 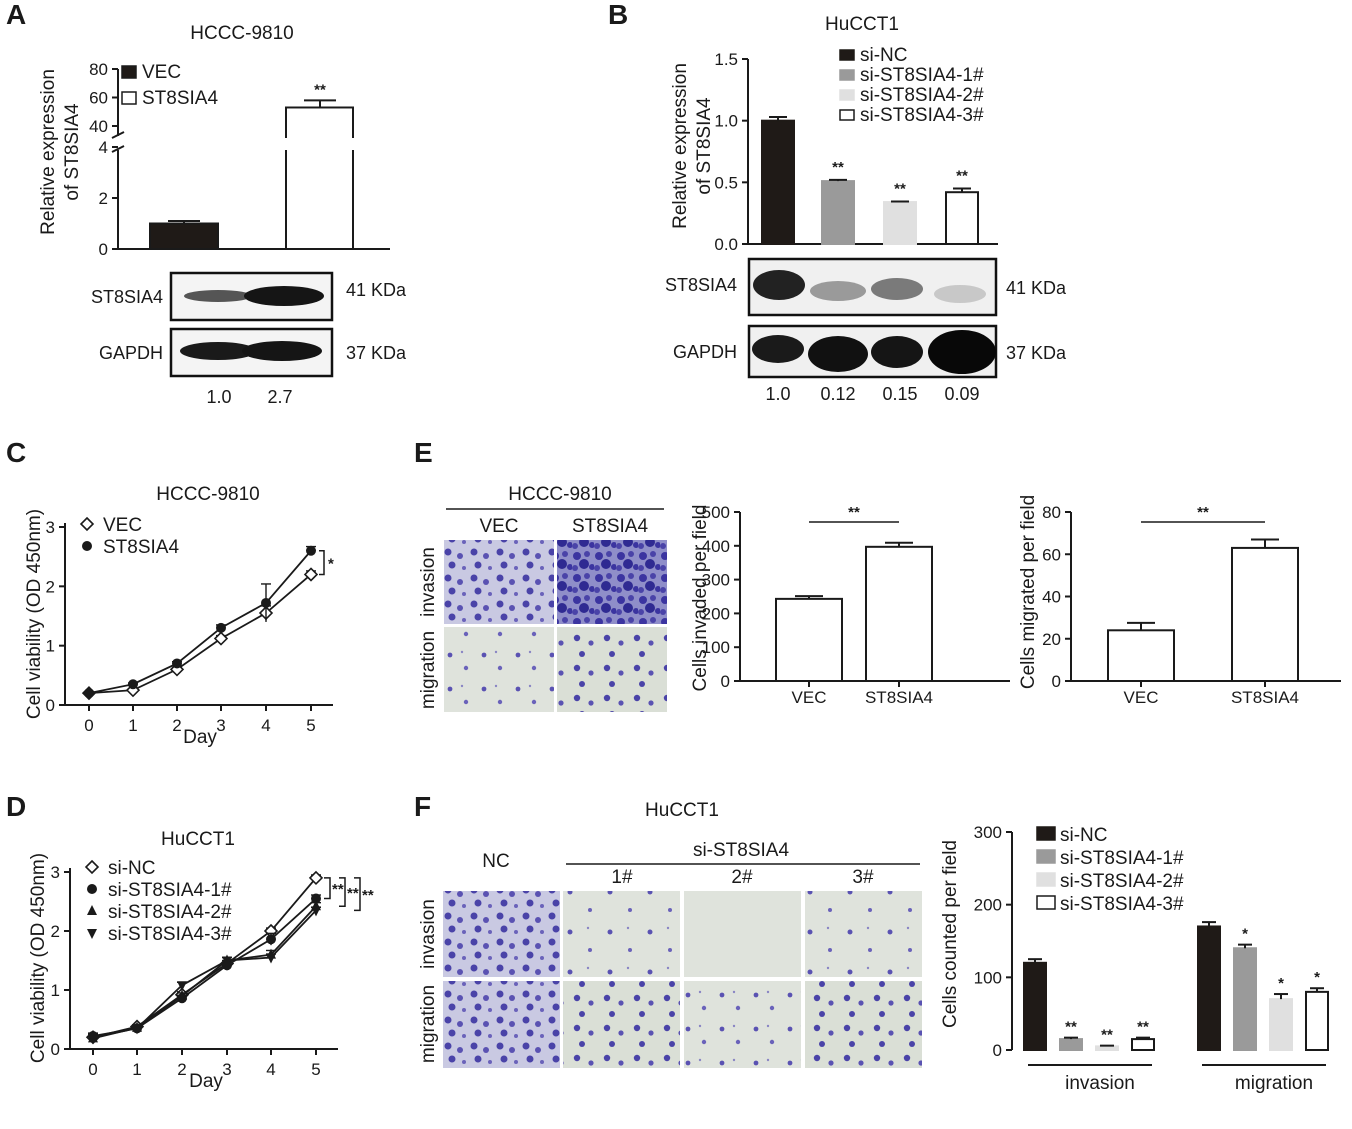 What do you see at coordinates (92, 1069) in the screenshot?
I see `x-tick-label: 0` at bounding box center [92, 1069].